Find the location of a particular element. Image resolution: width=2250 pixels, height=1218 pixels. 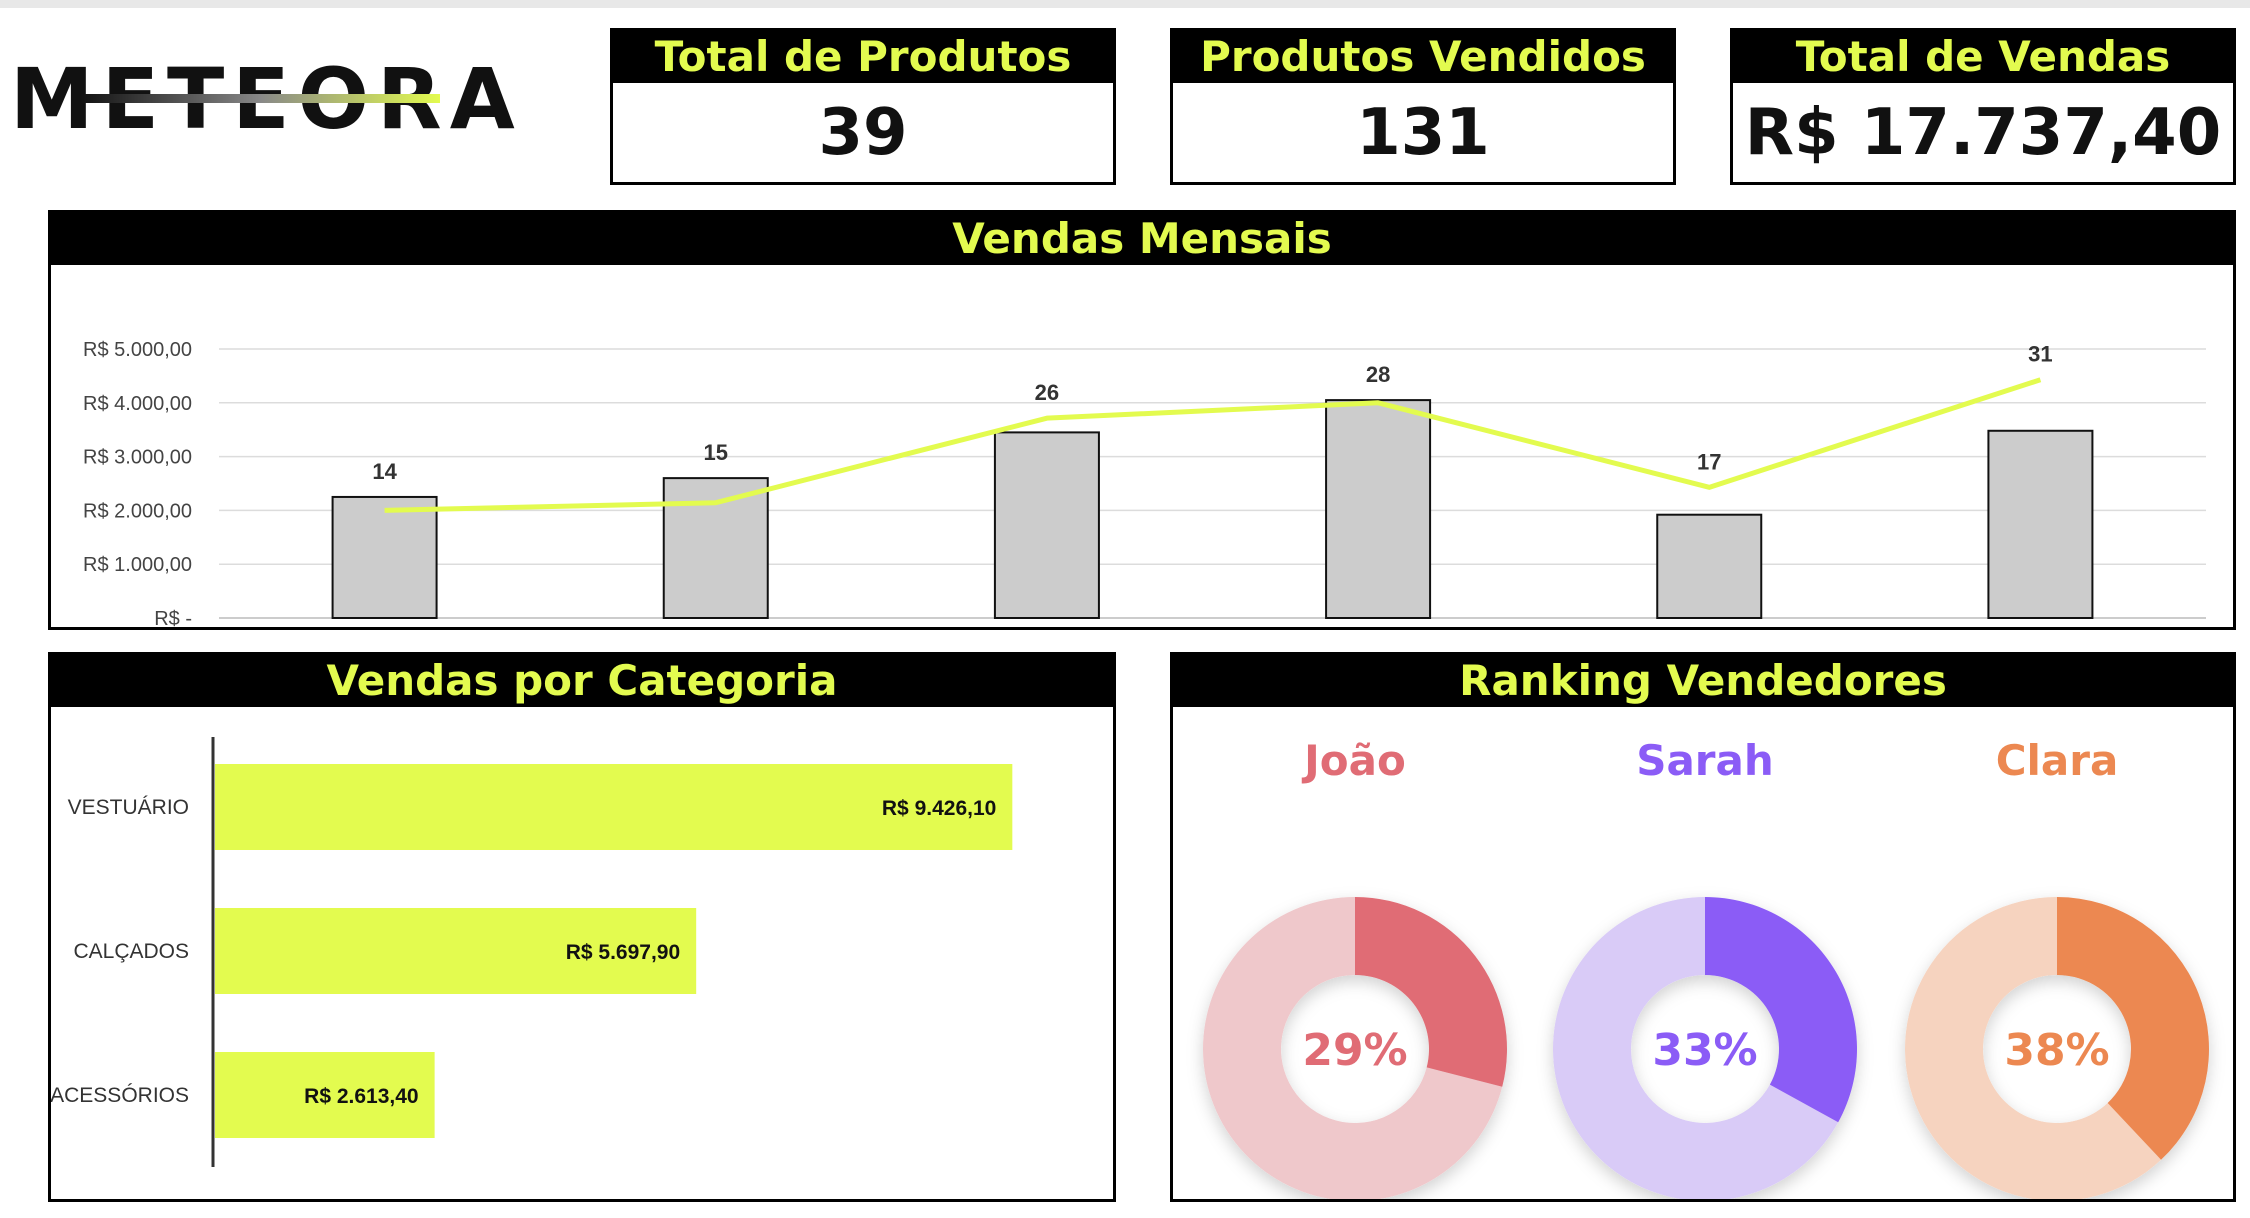

category-label: CALÇADOS is located at coordinates (131, 951).